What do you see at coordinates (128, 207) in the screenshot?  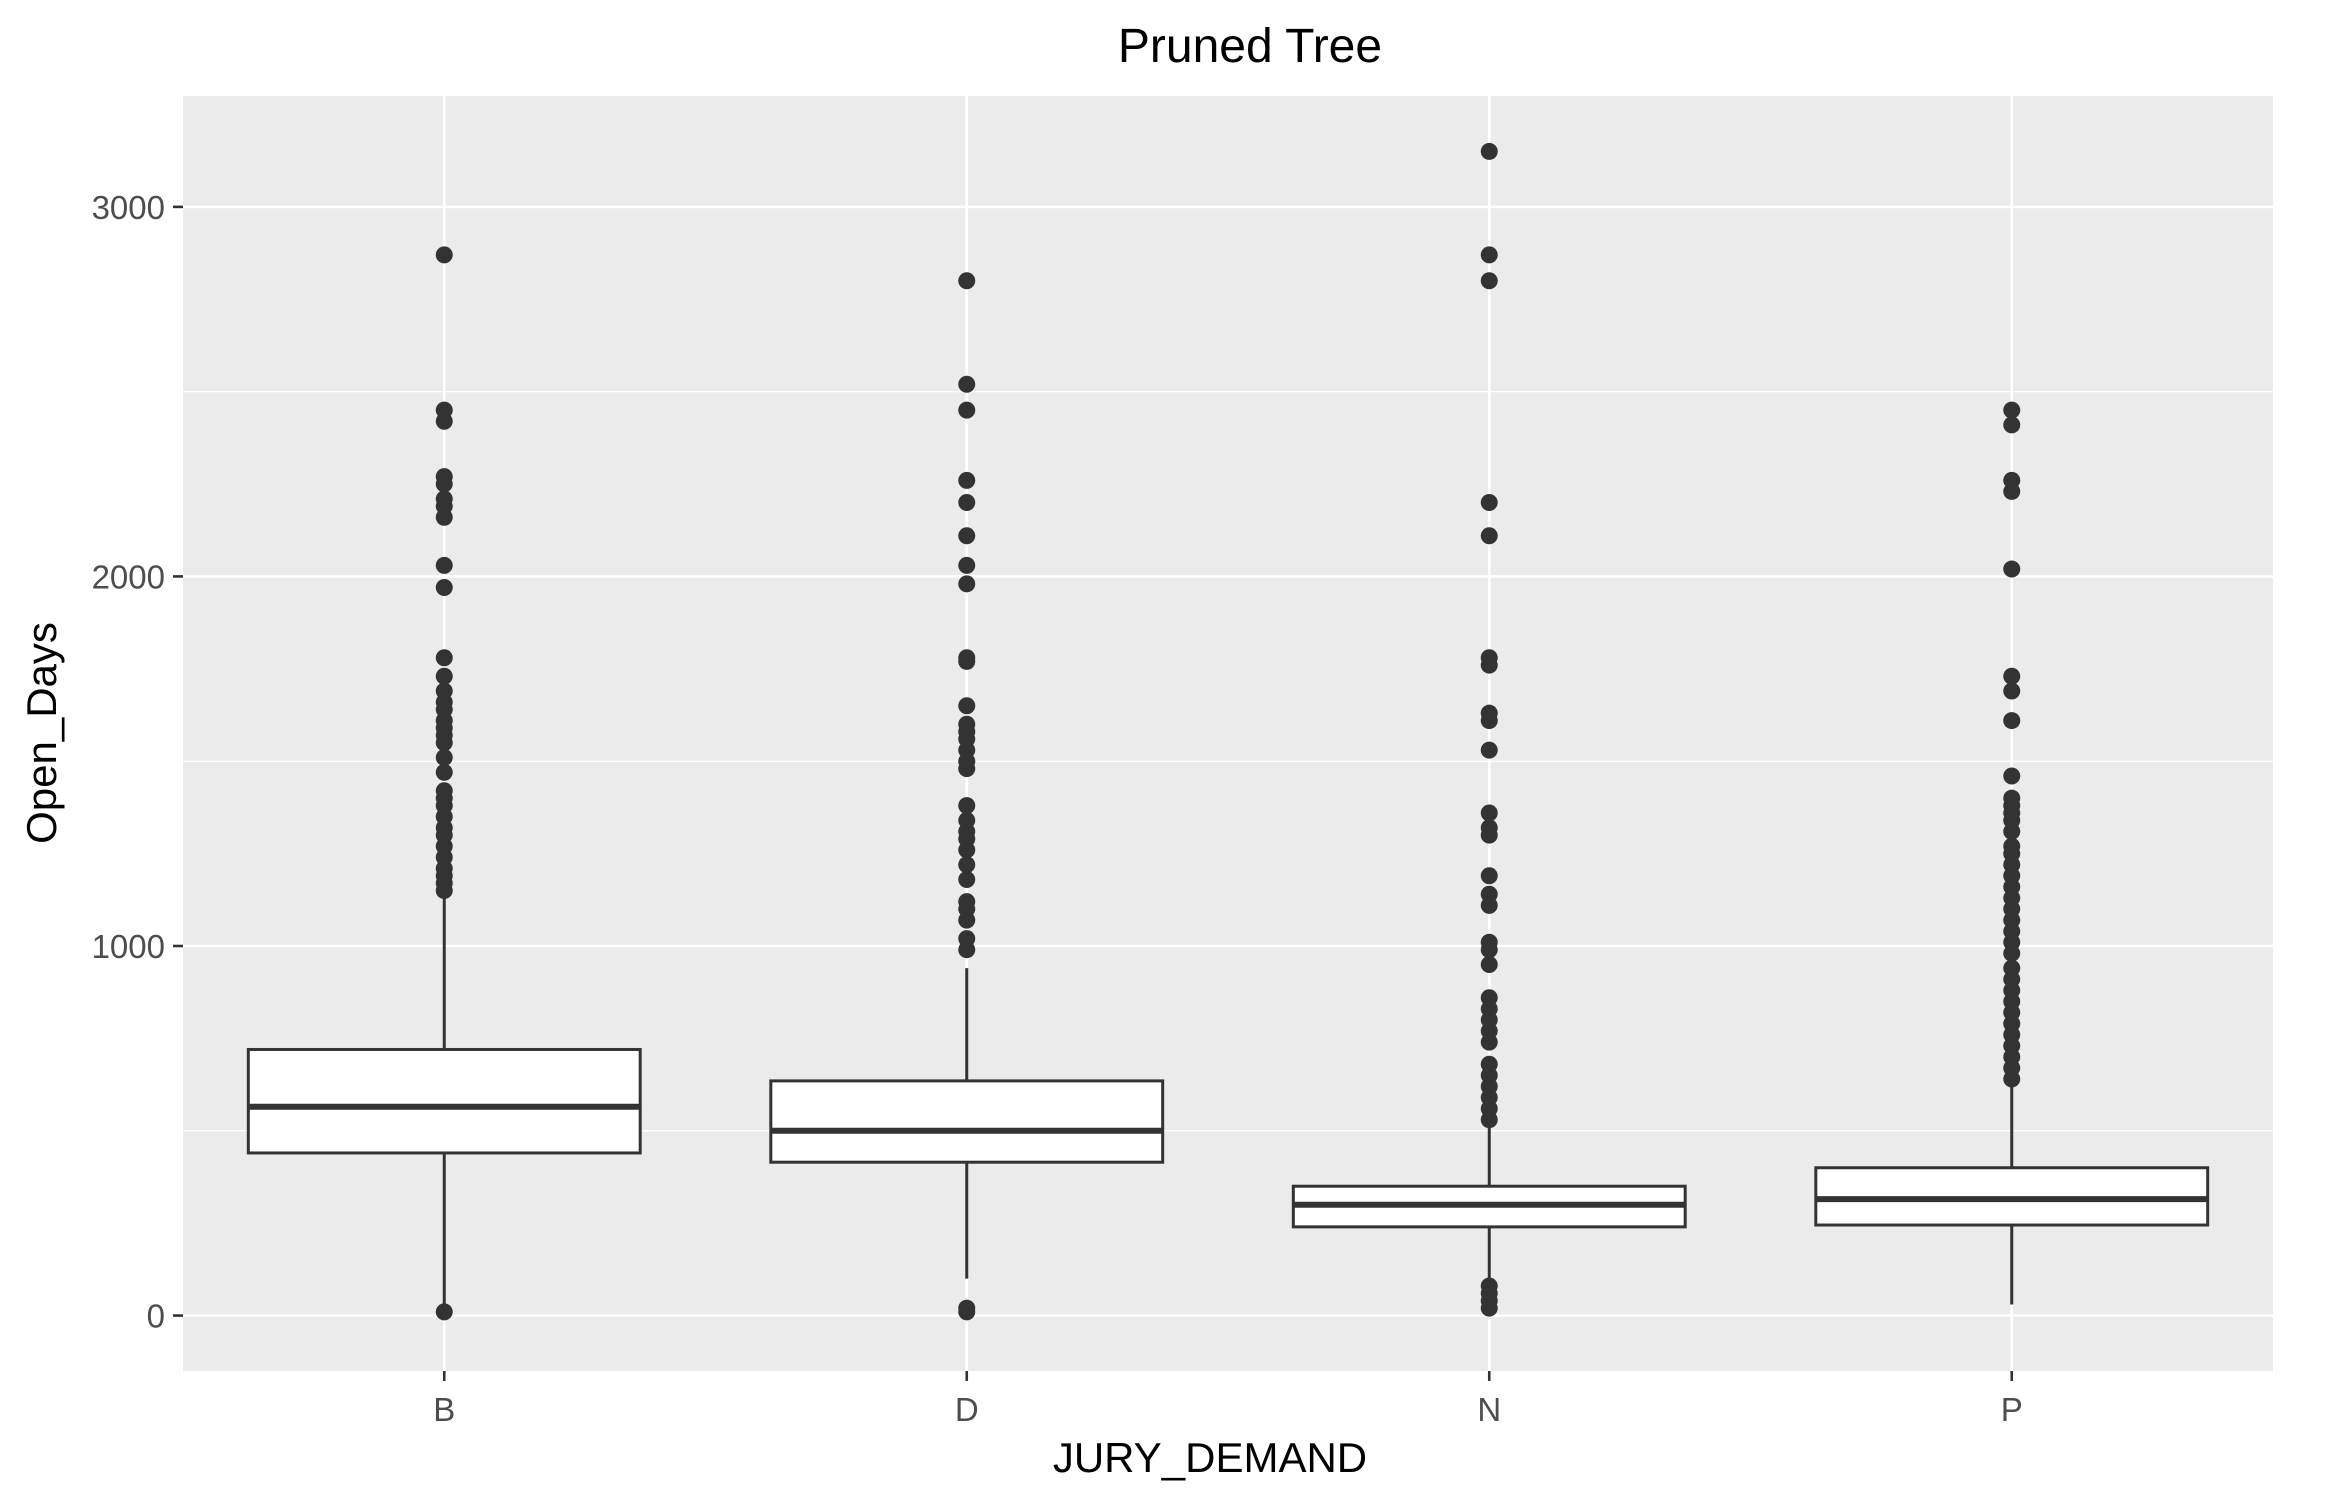 I see `y-tick-label: 3000` at bounding box center [128, 207].